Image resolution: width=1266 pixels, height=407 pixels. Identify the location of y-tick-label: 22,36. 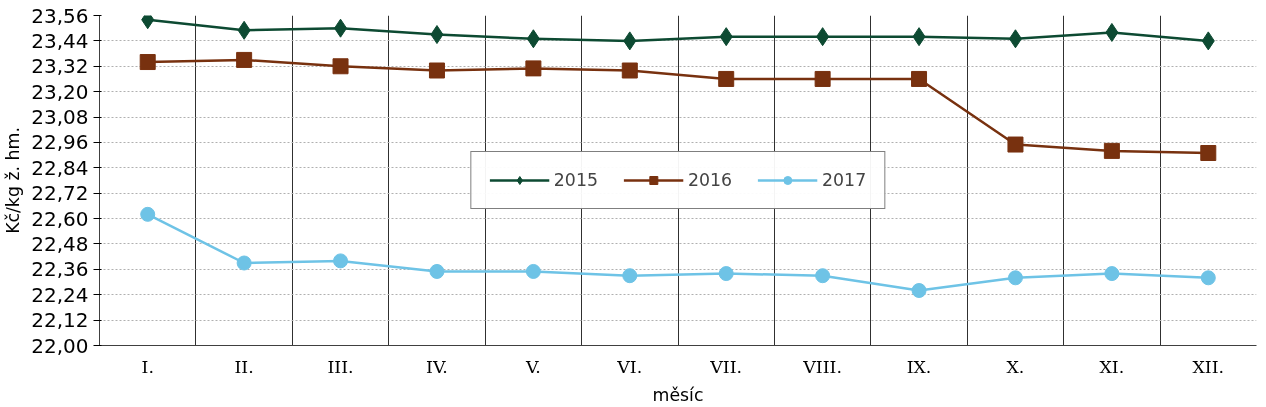
(60, 269).